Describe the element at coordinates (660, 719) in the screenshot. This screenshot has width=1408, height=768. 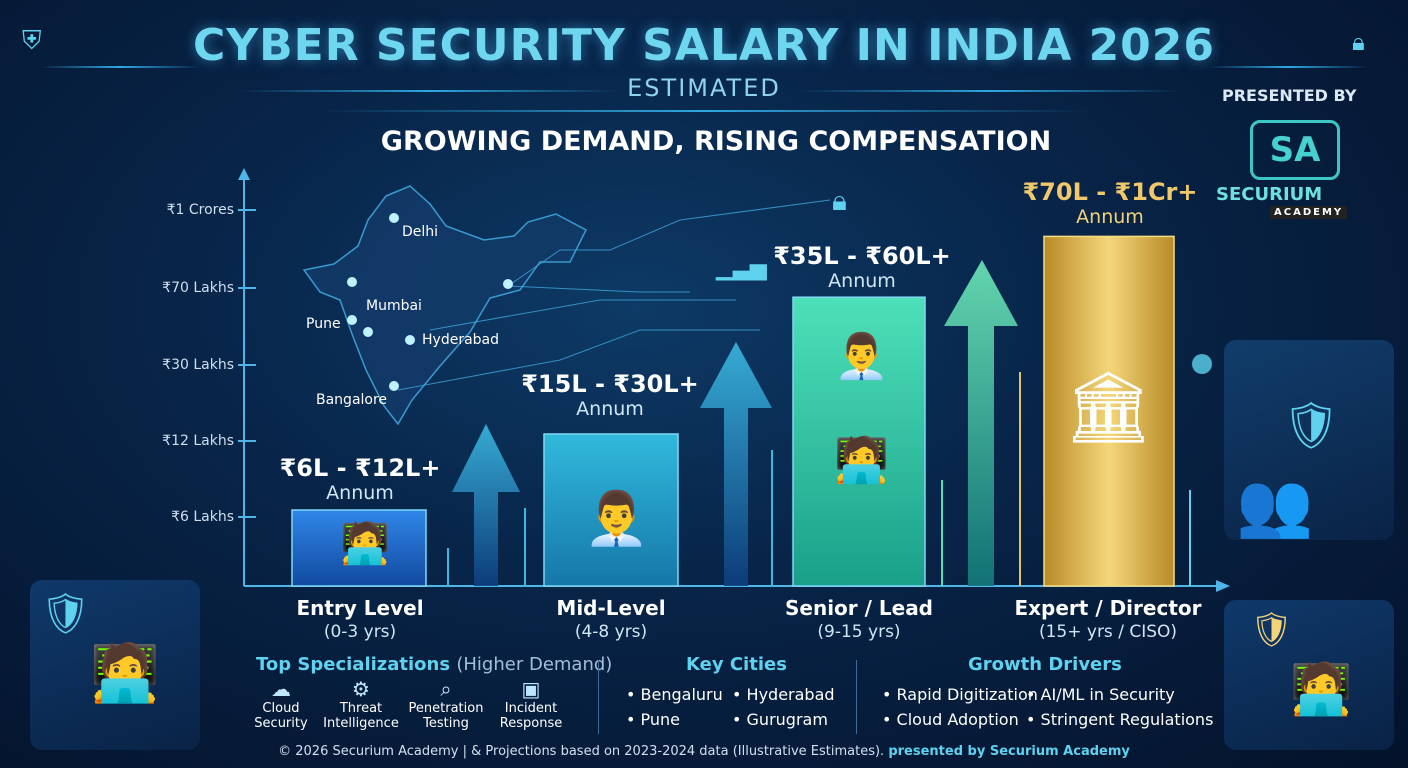
I see `key-city-label: Pune` at that location.